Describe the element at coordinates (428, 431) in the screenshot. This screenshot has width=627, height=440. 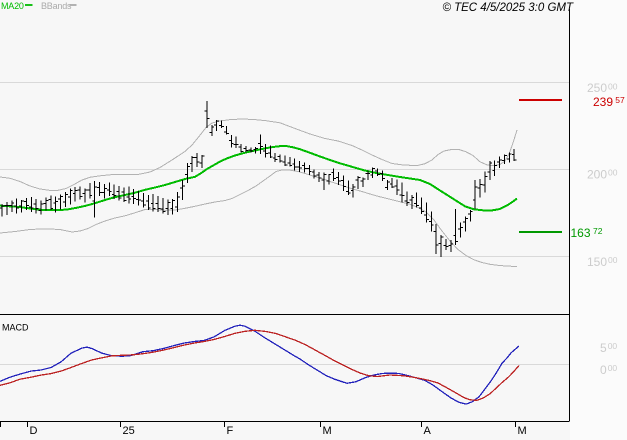
I see `svg-text: A` at that location.